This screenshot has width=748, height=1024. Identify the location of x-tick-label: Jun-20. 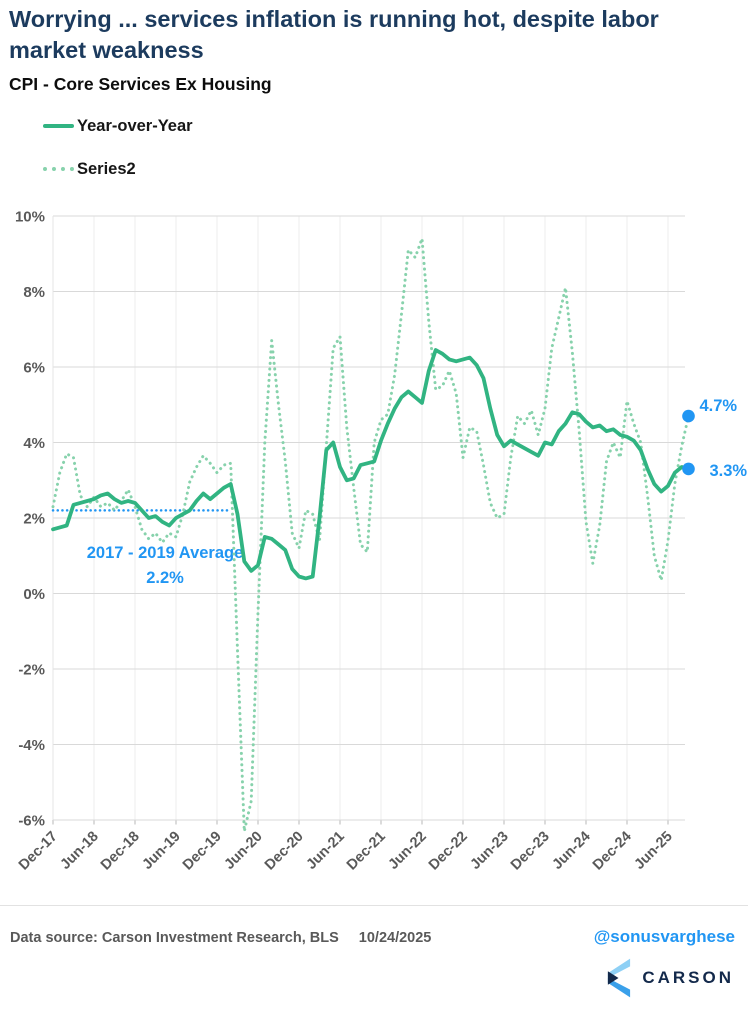
(243, 851).